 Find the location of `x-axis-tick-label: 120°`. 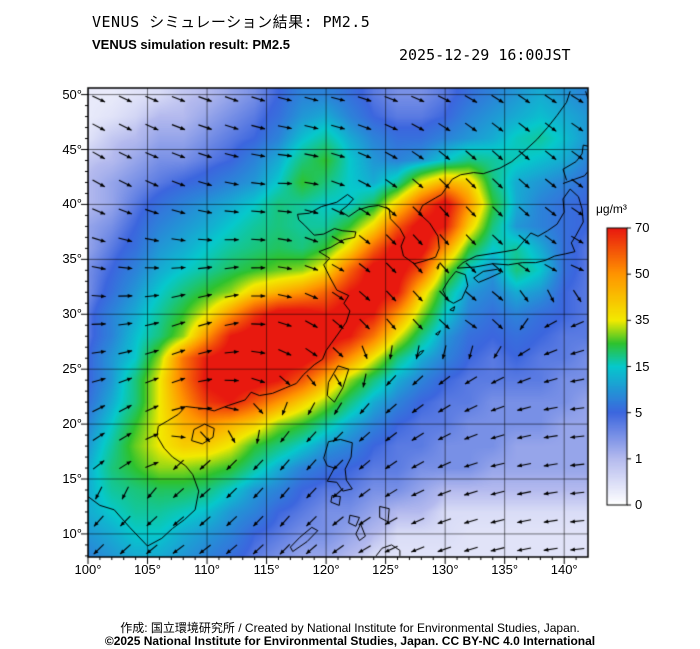

x-axis-tick-label: 120° is located at coordinates (326, 569).